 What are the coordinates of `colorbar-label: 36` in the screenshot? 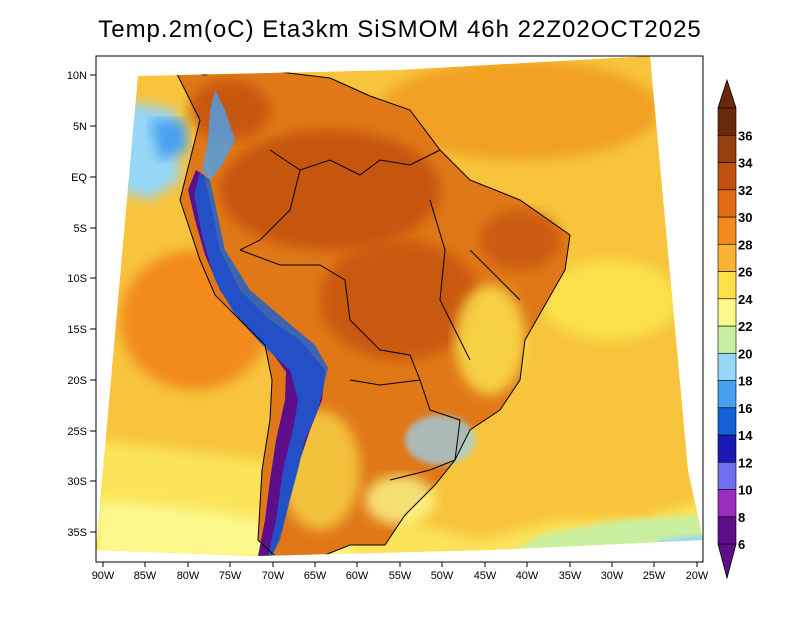 It's located at (745, 135).